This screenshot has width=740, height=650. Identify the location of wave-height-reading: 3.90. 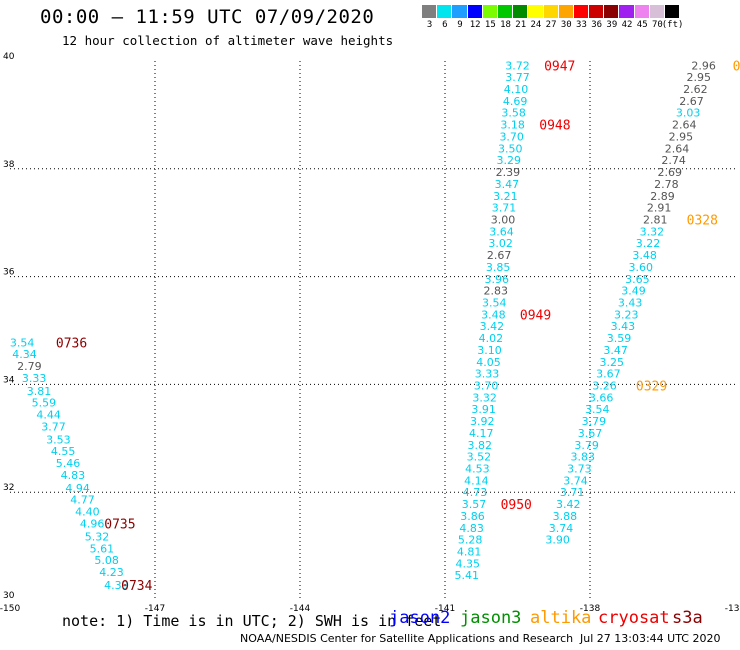
(557, 540).